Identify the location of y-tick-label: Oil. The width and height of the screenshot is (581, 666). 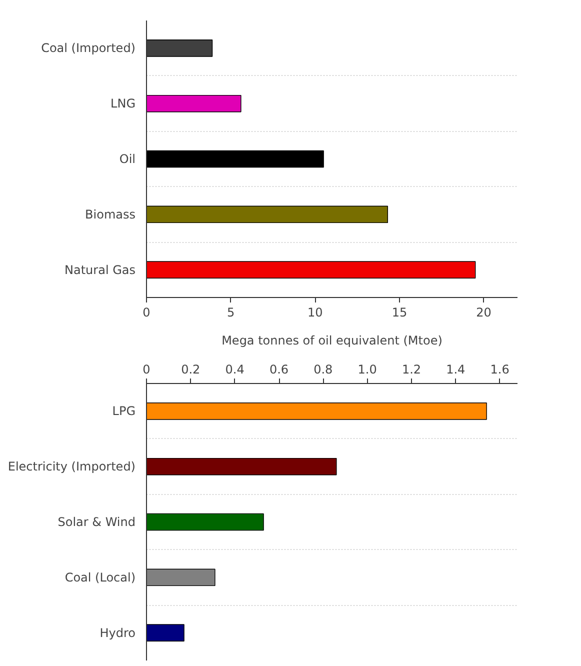
(127, 159).